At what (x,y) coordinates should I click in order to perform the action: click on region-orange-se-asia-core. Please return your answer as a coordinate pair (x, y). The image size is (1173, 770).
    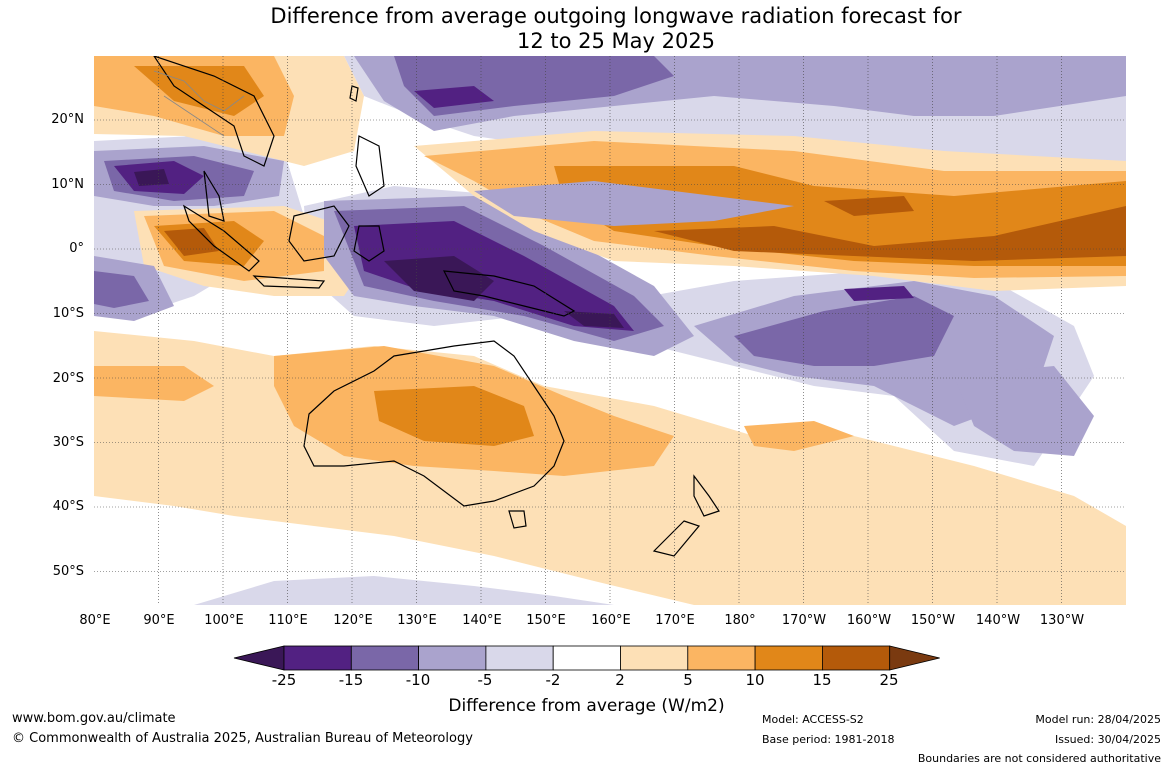
    Looking at the image, I should click on (199, 91).